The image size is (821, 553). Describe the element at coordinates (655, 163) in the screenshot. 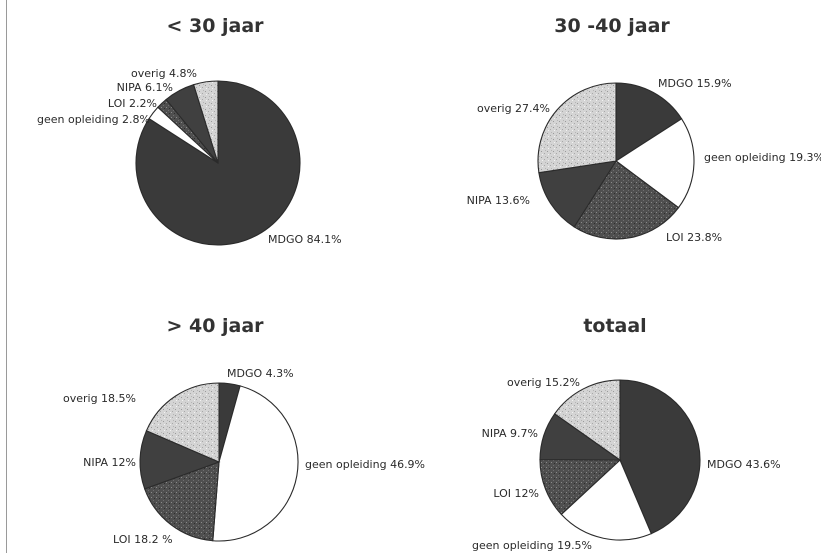

I see `pie-slice-30-40-geen-opleiding` at that location.